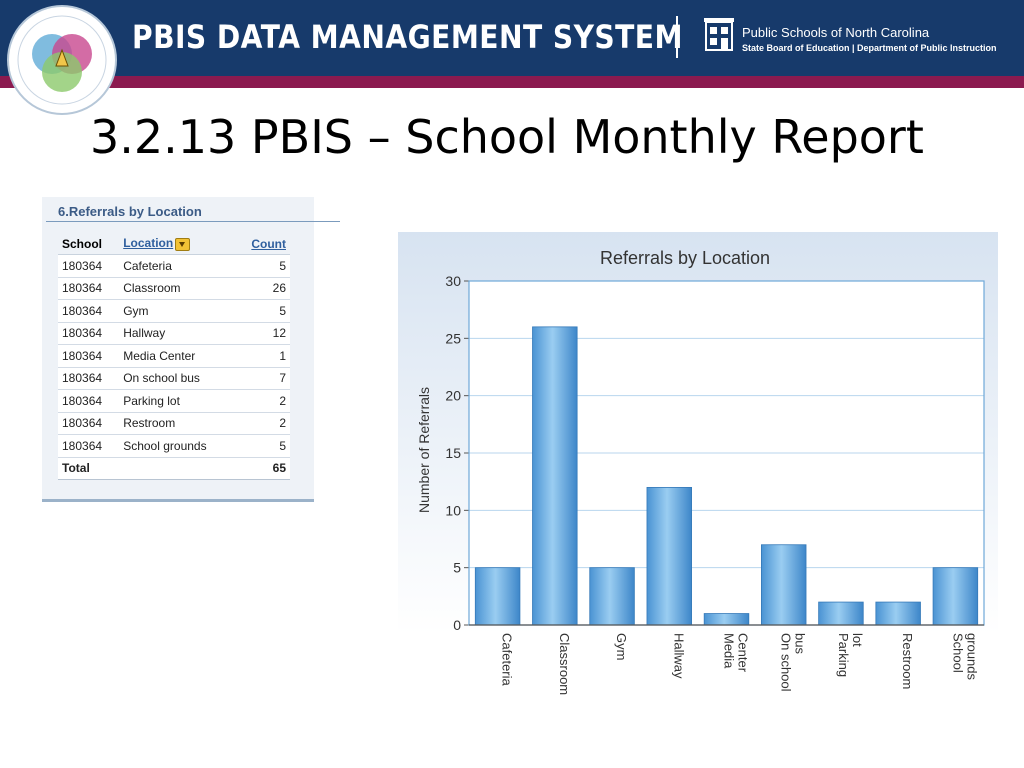 This screenshot has width=1024, height=768. What do you see at coordinates (719, 34) in the screenshot?
I see `building-icon` at bounding box center [719, 34].